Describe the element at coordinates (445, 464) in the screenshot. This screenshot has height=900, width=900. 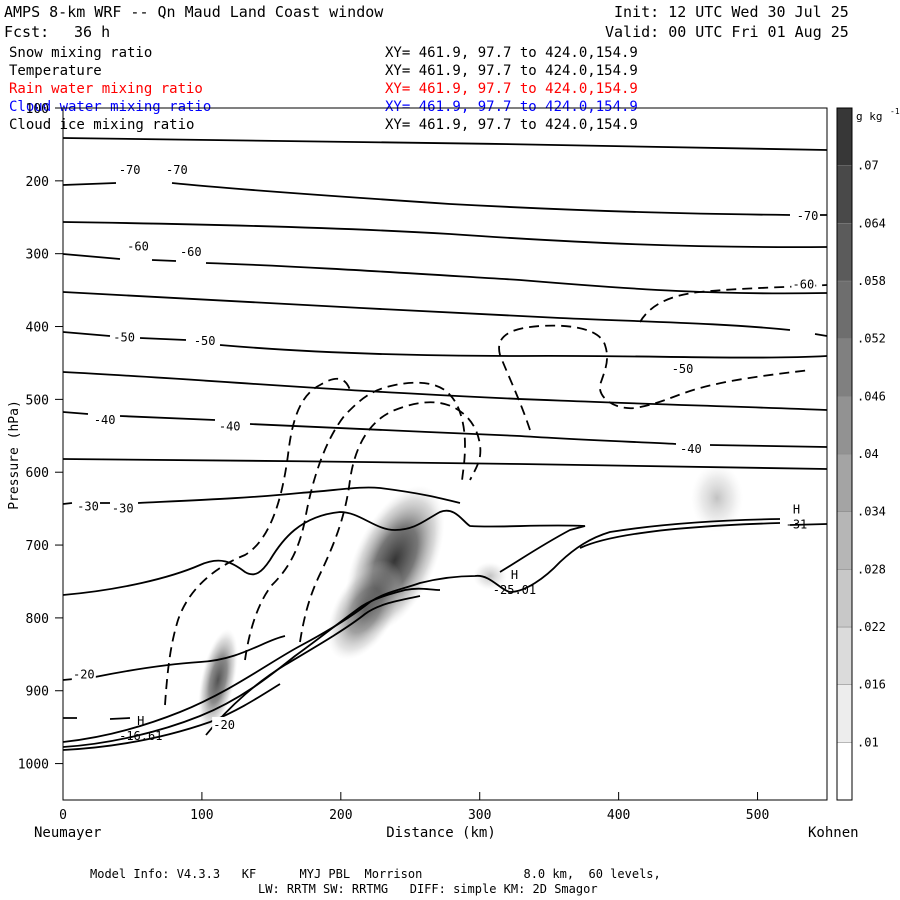
I see `isotherm-minus40b` at that location.